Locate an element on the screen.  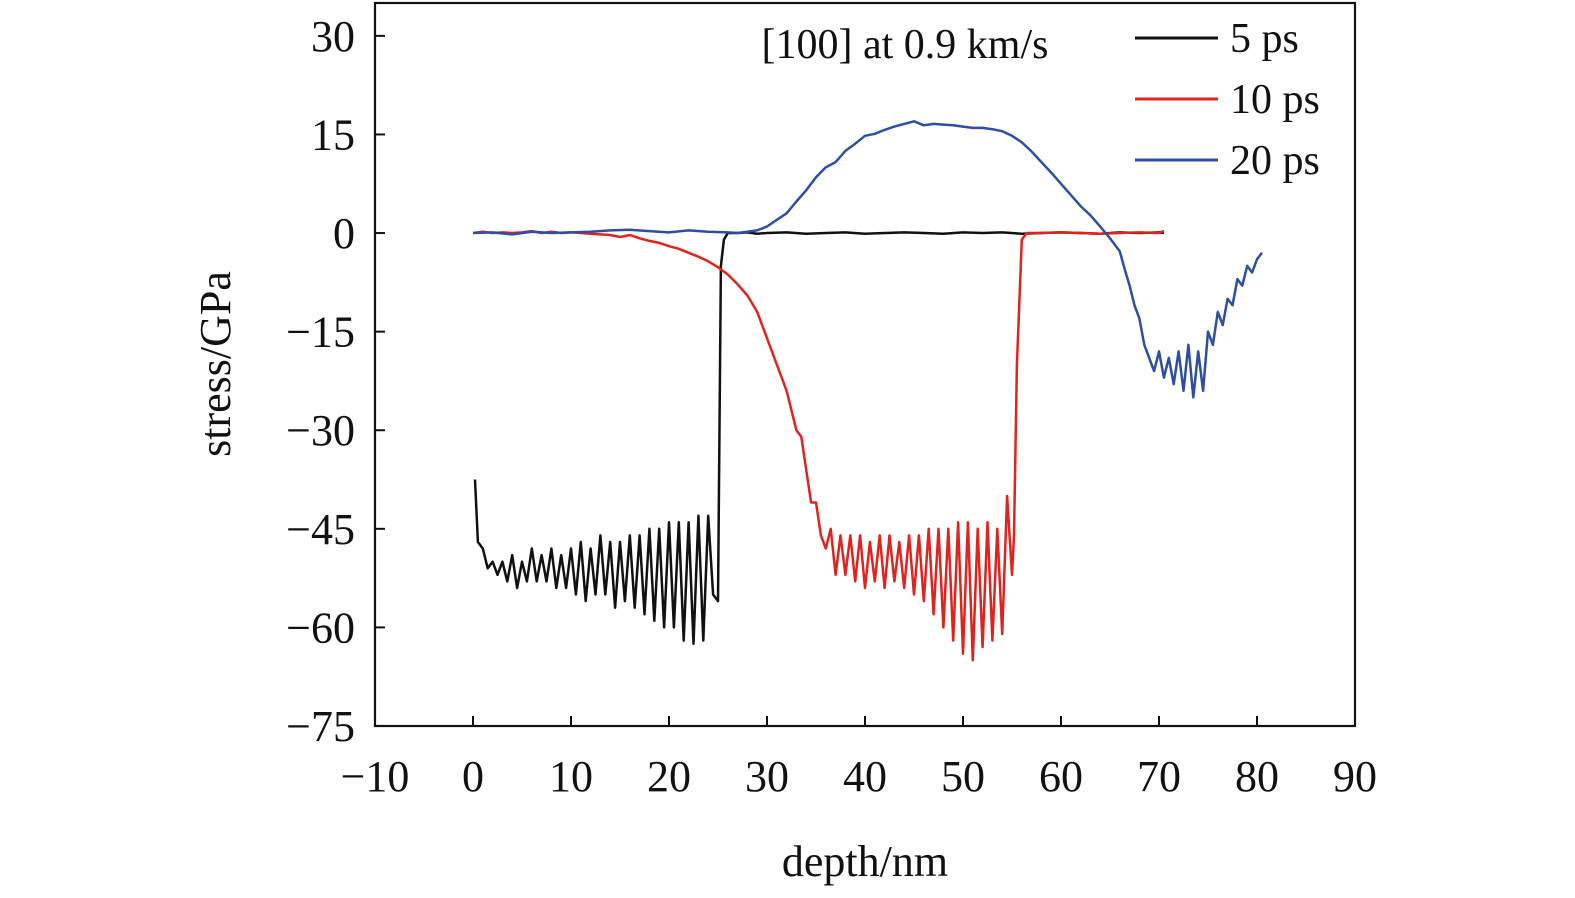
x-tick-label: 10 is located at coordinates (571, 776).